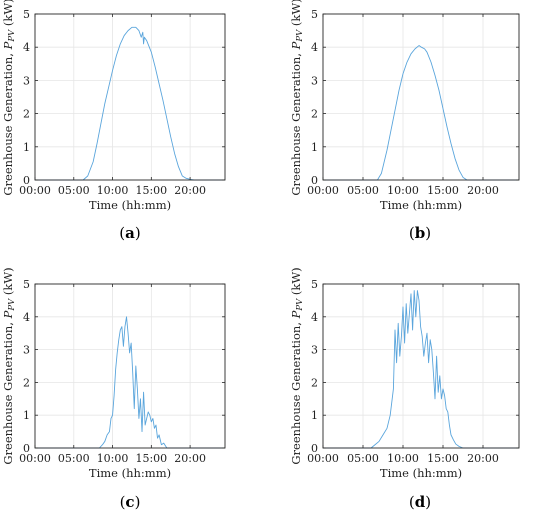 Image resolution: width=550 pixels, height=514 pixels. I want to click on panel-label: (d), so click(420, 502).